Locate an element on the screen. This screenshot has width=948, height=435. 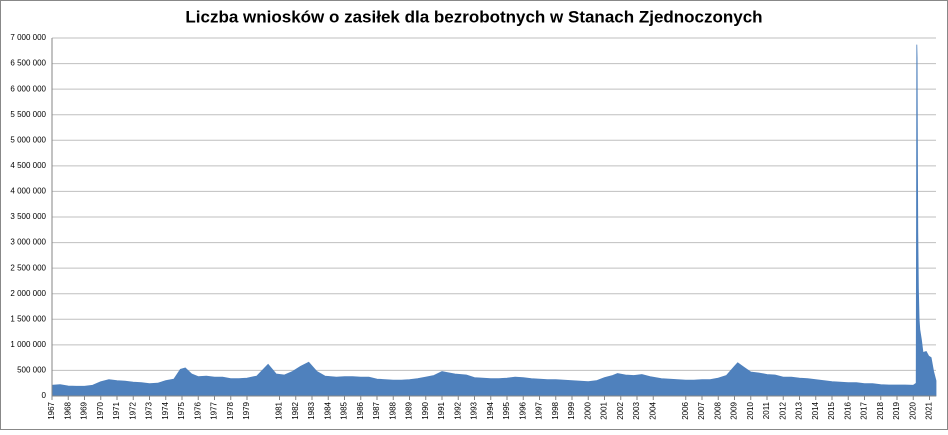
x-tick-label: 2018 is located at coordinates (880, 410).